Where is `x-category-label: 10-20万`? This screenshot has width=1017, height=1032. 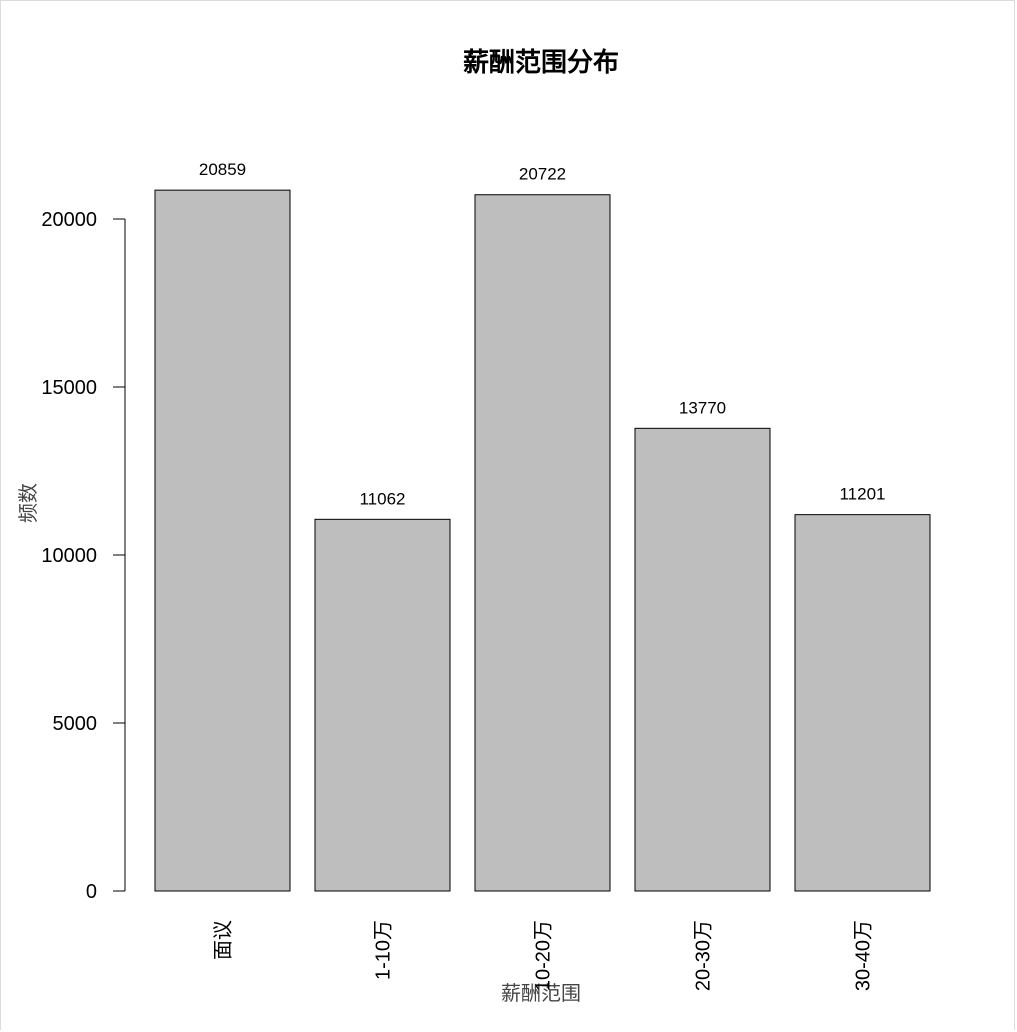
x-category-label: 10-20万 is located at coordinates (544, 955).